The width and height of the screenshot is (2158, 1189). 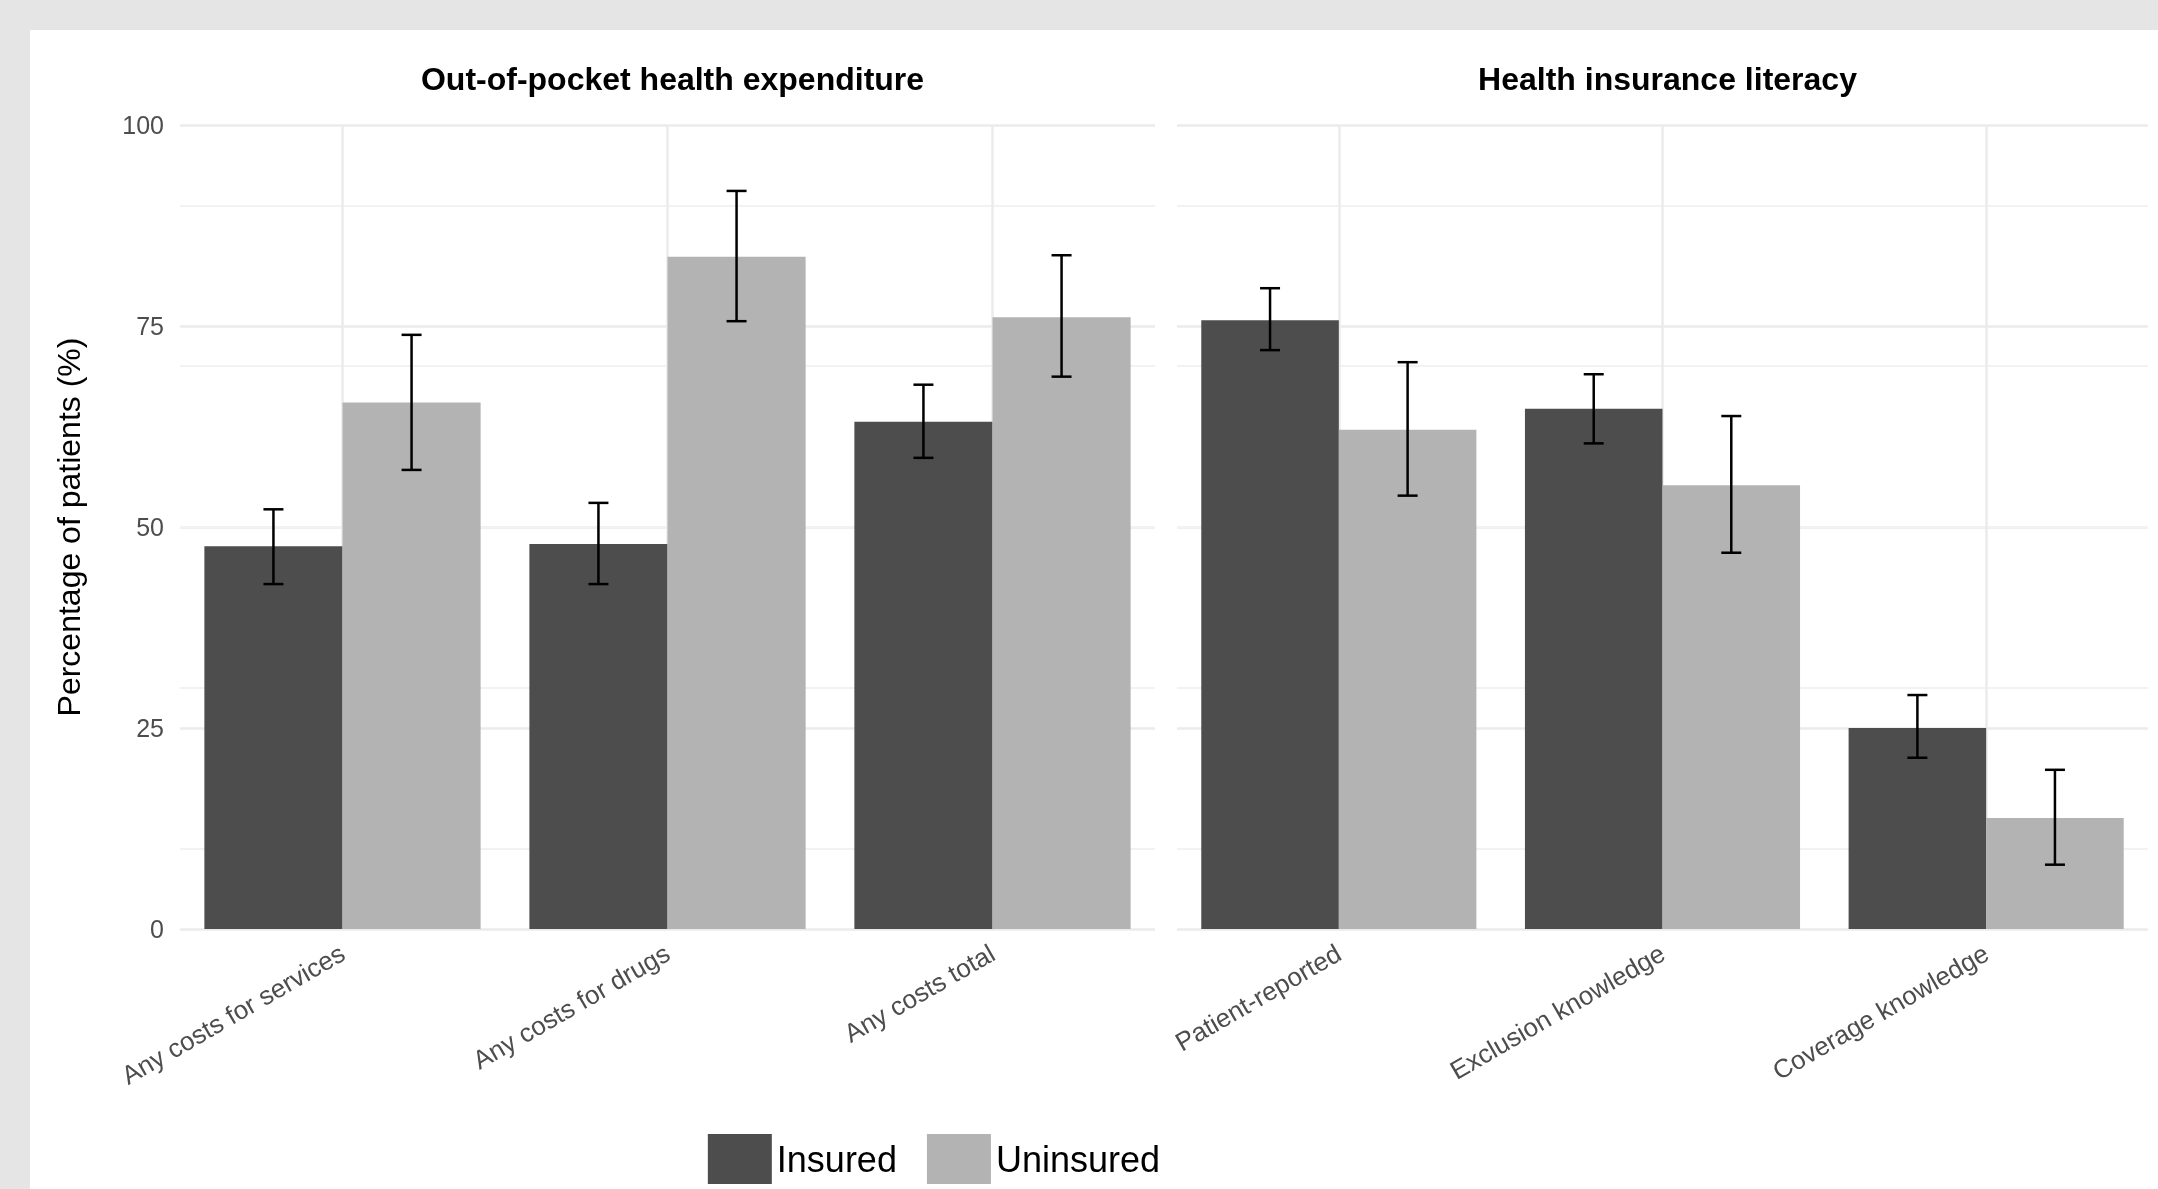 I want to click on y-tick-label: 0, so click(x=157, y=929).